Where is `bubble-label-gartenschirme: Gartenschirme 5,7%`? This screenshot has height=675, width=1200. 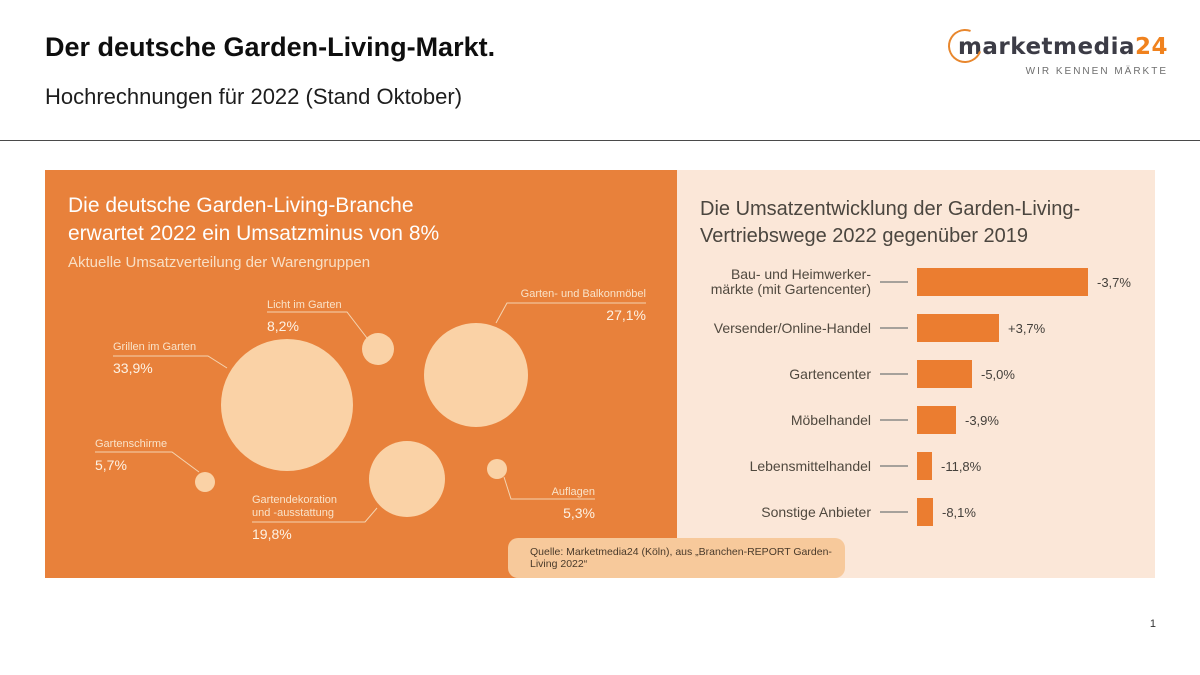
bubble-label-gartenschirme: Gartenschirme 5,7% is located at coordinates (131, 455).